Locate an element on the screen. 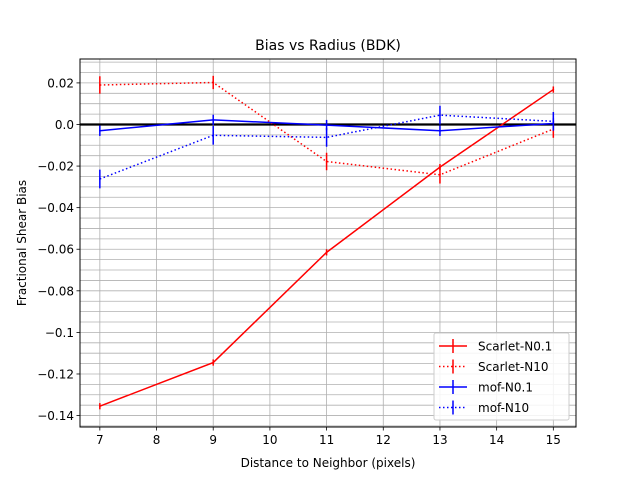 This screenshot has height=484, width=640. x-tick-label: 9 is located at coordinates (213, 440).